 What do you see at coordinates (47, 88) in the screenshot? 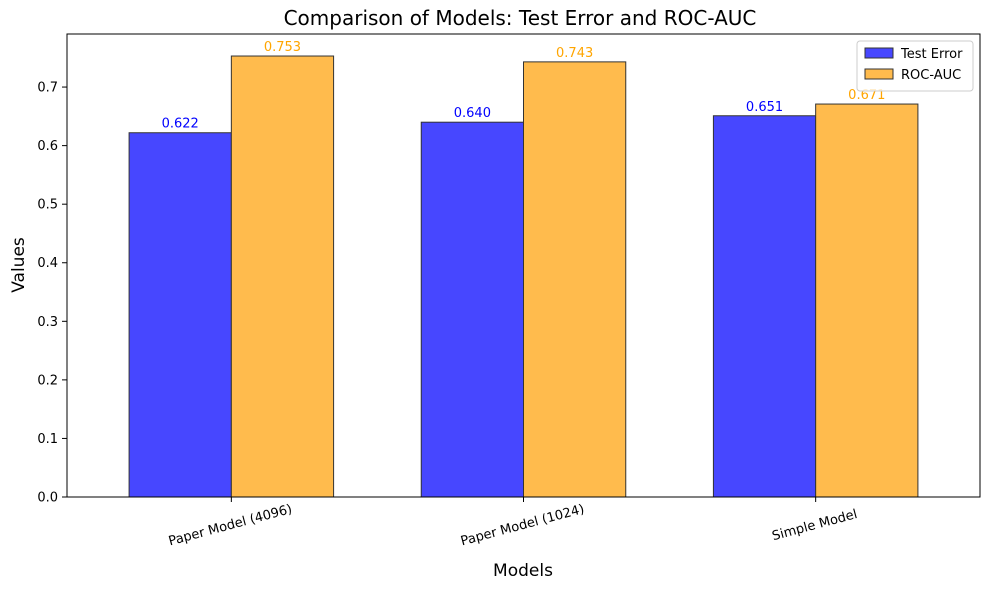
I see `y-tick-label: 0.7` at bounding box center [47, 88].